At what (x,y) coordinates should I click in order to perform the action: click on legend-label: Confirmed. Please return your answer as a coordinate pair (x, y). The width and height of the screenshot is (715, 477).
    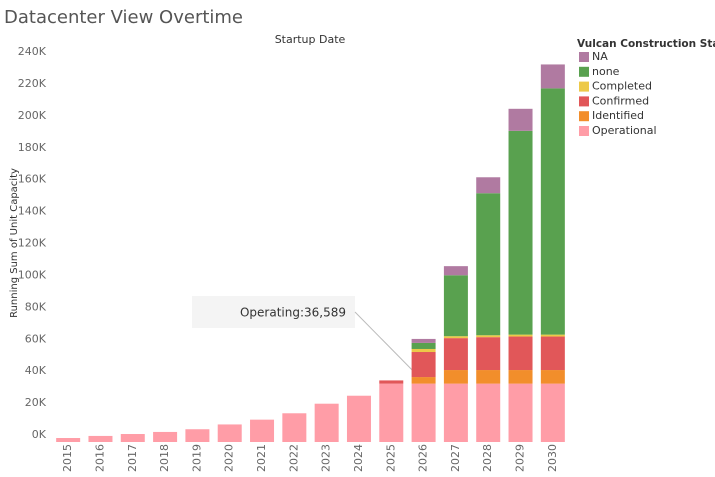
    Looking at the image, I should click on (620, 100).